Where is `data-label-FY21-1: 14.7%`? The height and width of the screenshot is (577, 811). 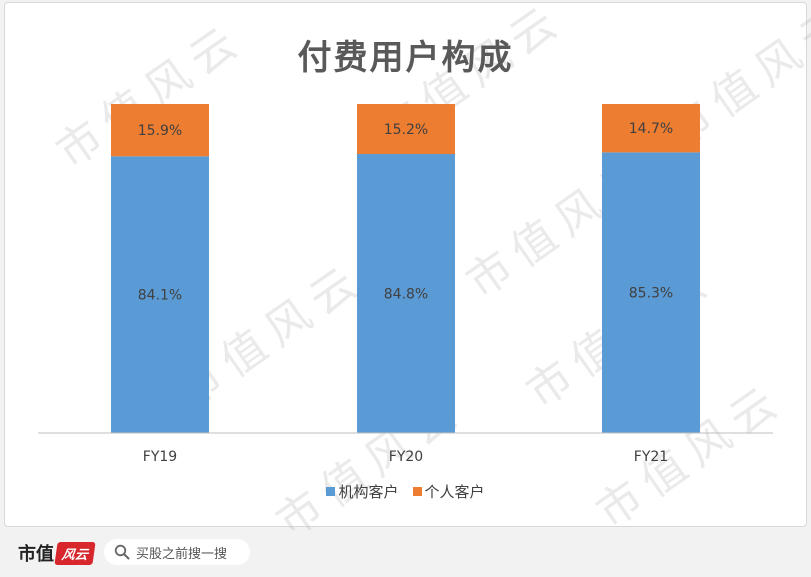 data-label-FY21-1: 14.7% is located at coordinates (651, 129).